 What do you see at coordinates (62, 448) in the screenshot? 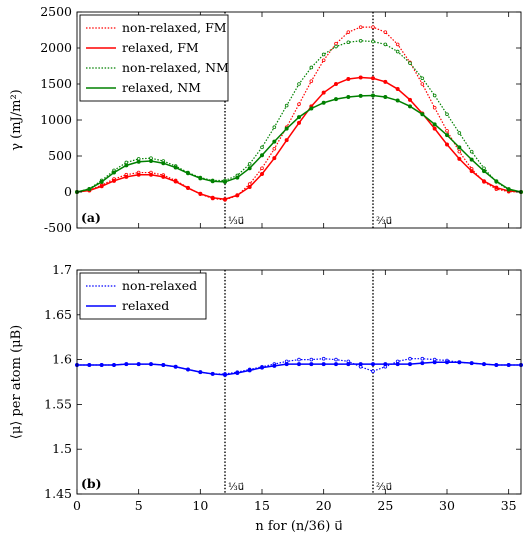
I see `y-tick-label: 1.5` at bounding box center [62, 448].